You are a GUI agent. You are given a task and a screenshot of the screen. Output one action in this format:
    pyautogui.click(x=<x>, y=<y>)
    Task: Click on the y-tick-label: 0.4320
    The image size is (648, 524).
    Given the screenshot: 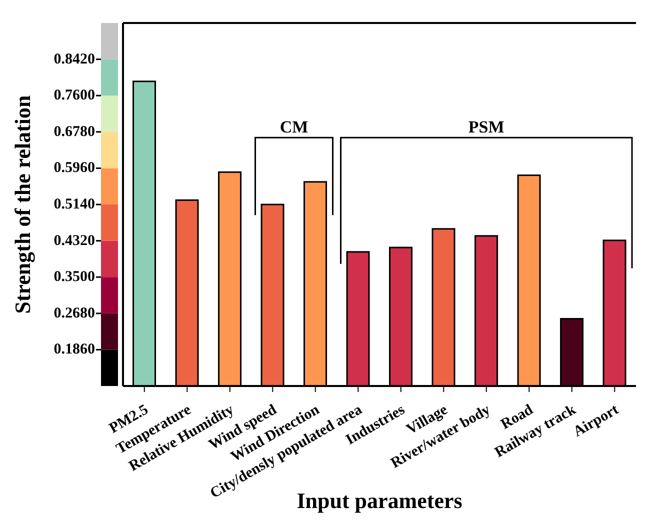 What is the action you would take?
    pyautogui.click(x=74, y=240)
    